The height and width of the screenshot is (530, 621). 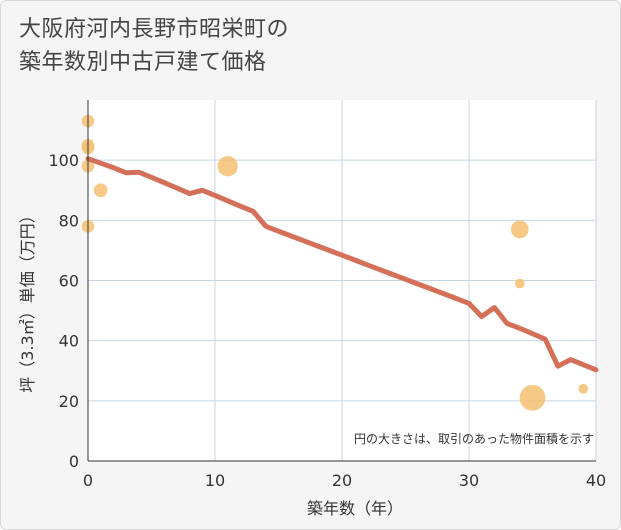 What do you see at coordinates (69, 401) in the screenshot?
I see `y-tick-label: 20` at bounding box center [69, 401].